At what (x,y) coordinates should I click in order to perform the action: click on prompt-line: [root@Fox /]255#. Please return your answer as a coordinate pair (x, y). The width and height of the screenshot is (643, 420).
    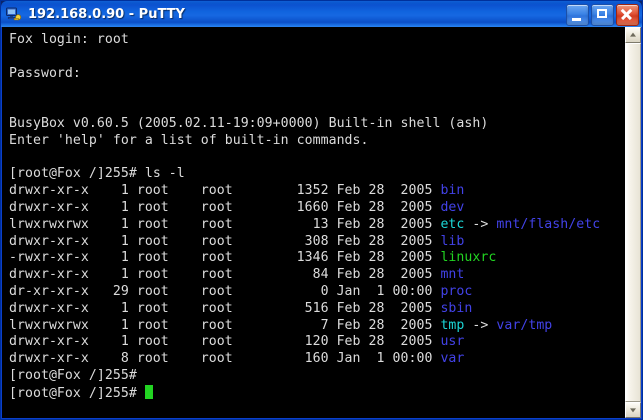
    Looking at the image, I should click on (316, 376).